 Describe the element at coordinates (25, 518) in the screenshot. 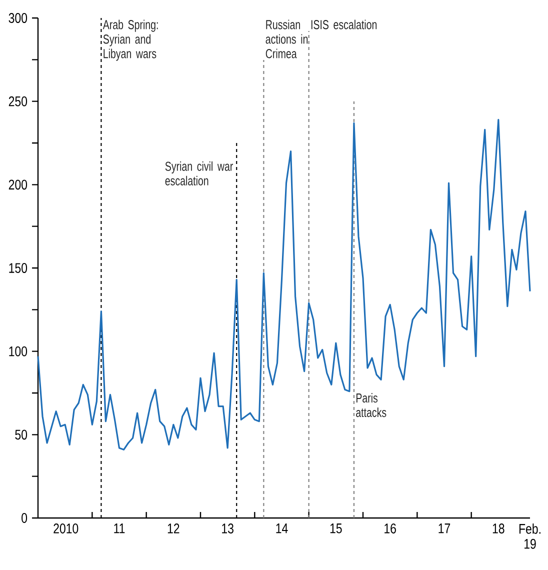

I see `y-tick-label: 0` at that location.